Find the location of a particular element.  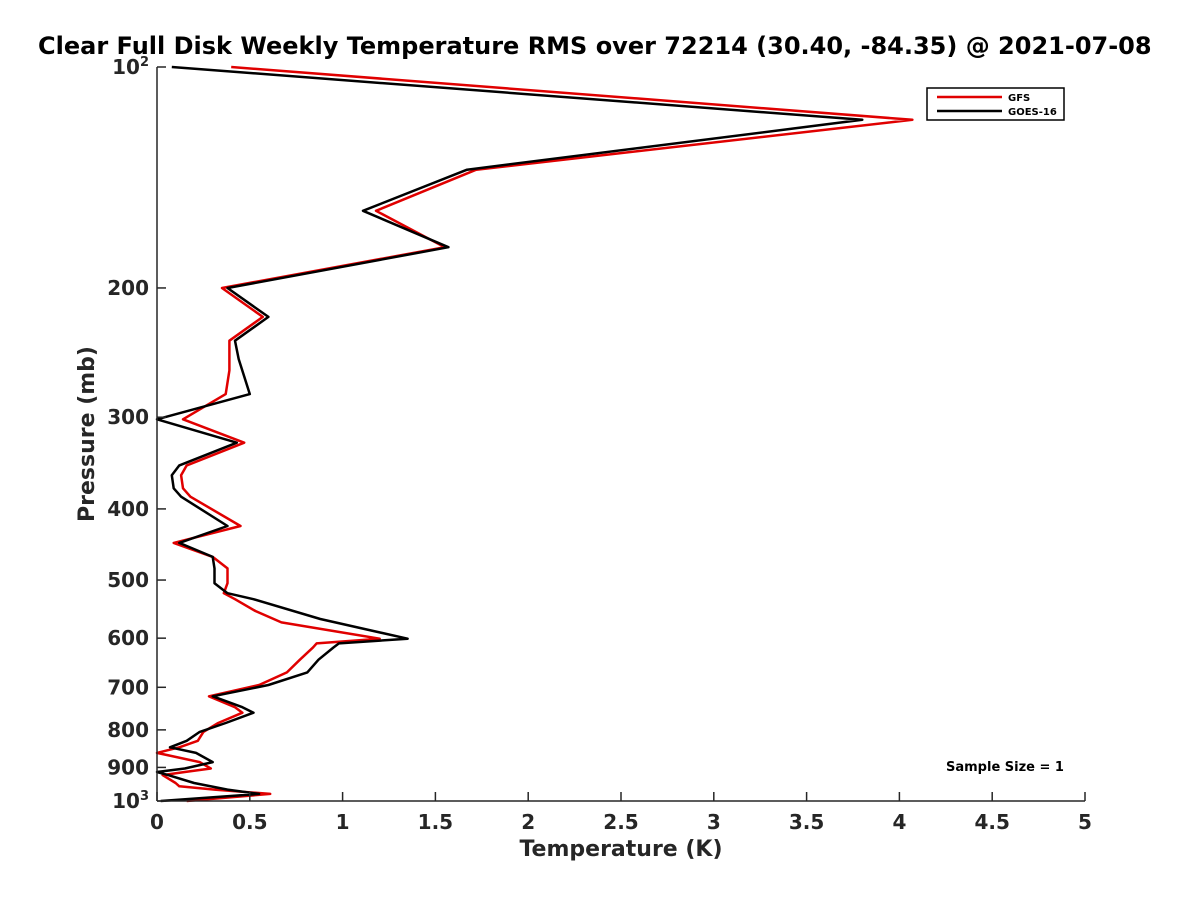

x-tick-label: 2.5 is located at coordinates (620, 822).